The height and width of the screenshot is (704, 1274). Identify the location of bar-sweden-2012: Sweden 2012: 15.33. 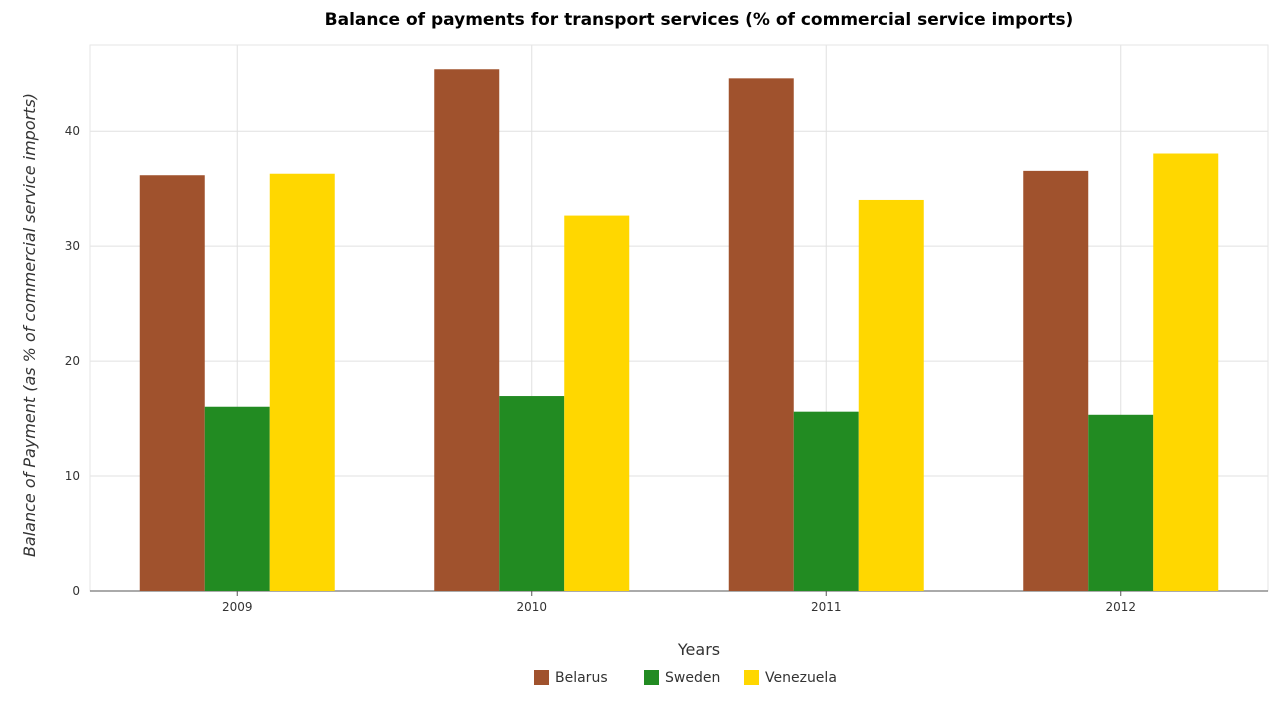
(1121, 502).